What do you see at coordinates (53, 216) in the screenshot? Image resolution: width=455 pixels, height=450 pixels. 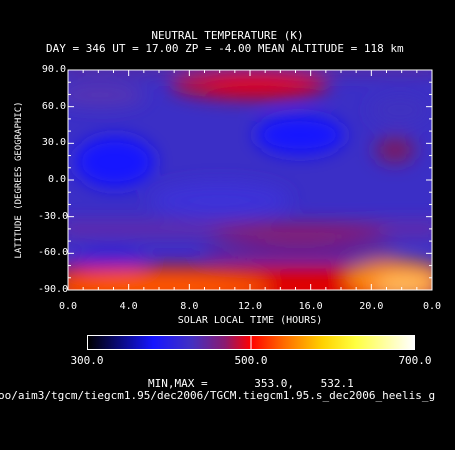 I see `y-tick-label: -30.0` at bounding box center [53, 216].